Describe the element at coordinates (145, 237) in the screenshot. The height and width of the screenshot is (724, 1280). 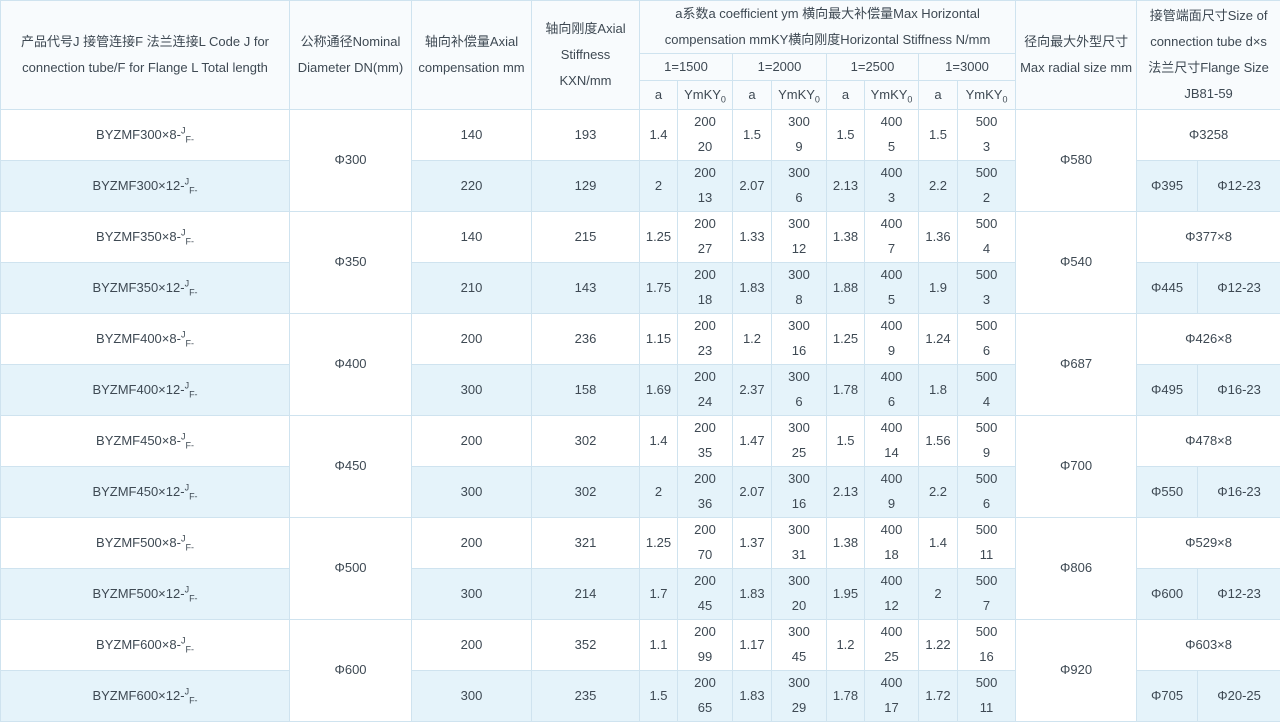
I see `product-code-cell: BYZMF350×8-JF-` at that location.